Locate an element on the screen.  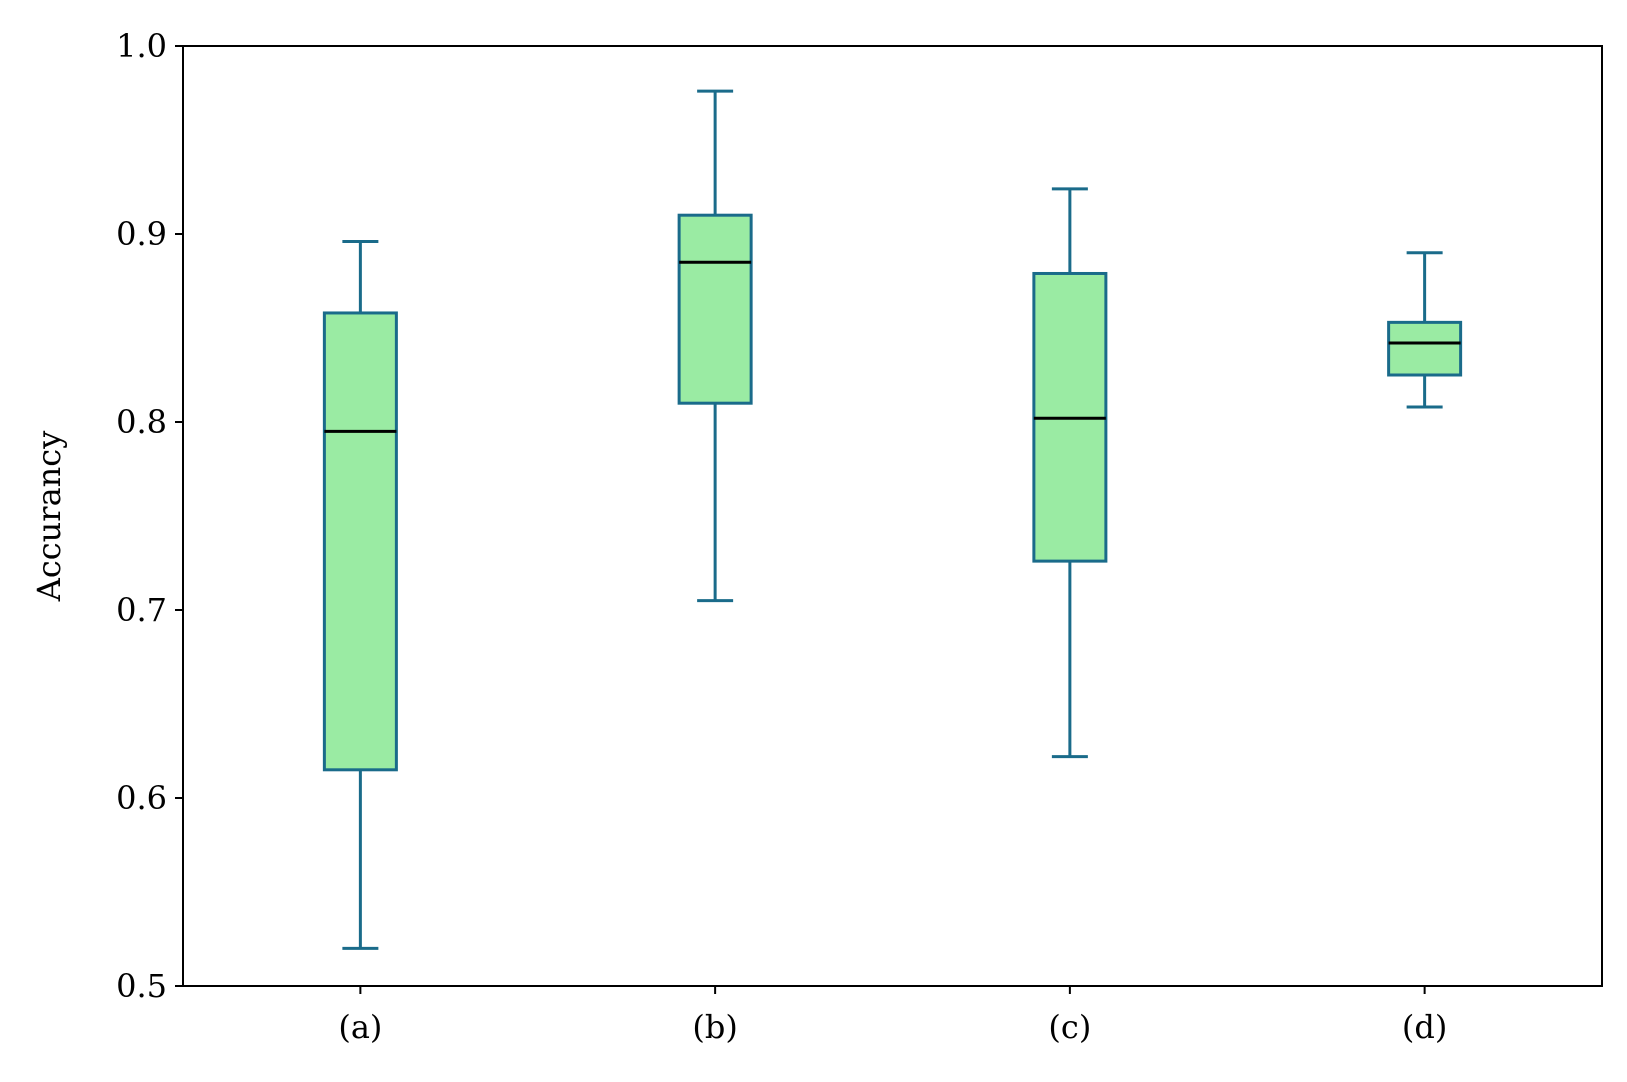
y-axis-label: Accurancy is located at coordinates (49, 517).